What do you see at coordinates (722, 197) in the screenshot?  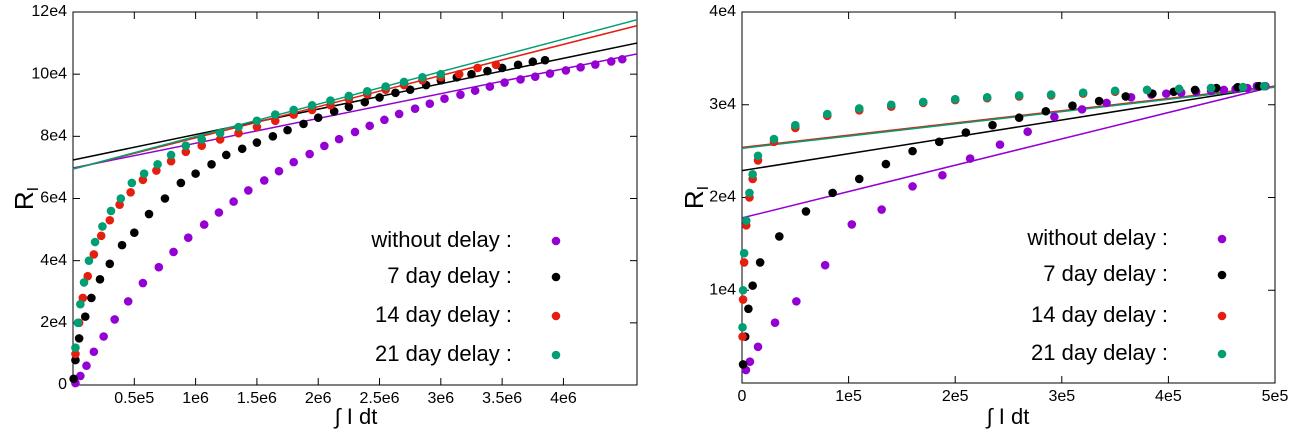 I see `y-tick-label: 2e4` at bounding box center [722, 197].